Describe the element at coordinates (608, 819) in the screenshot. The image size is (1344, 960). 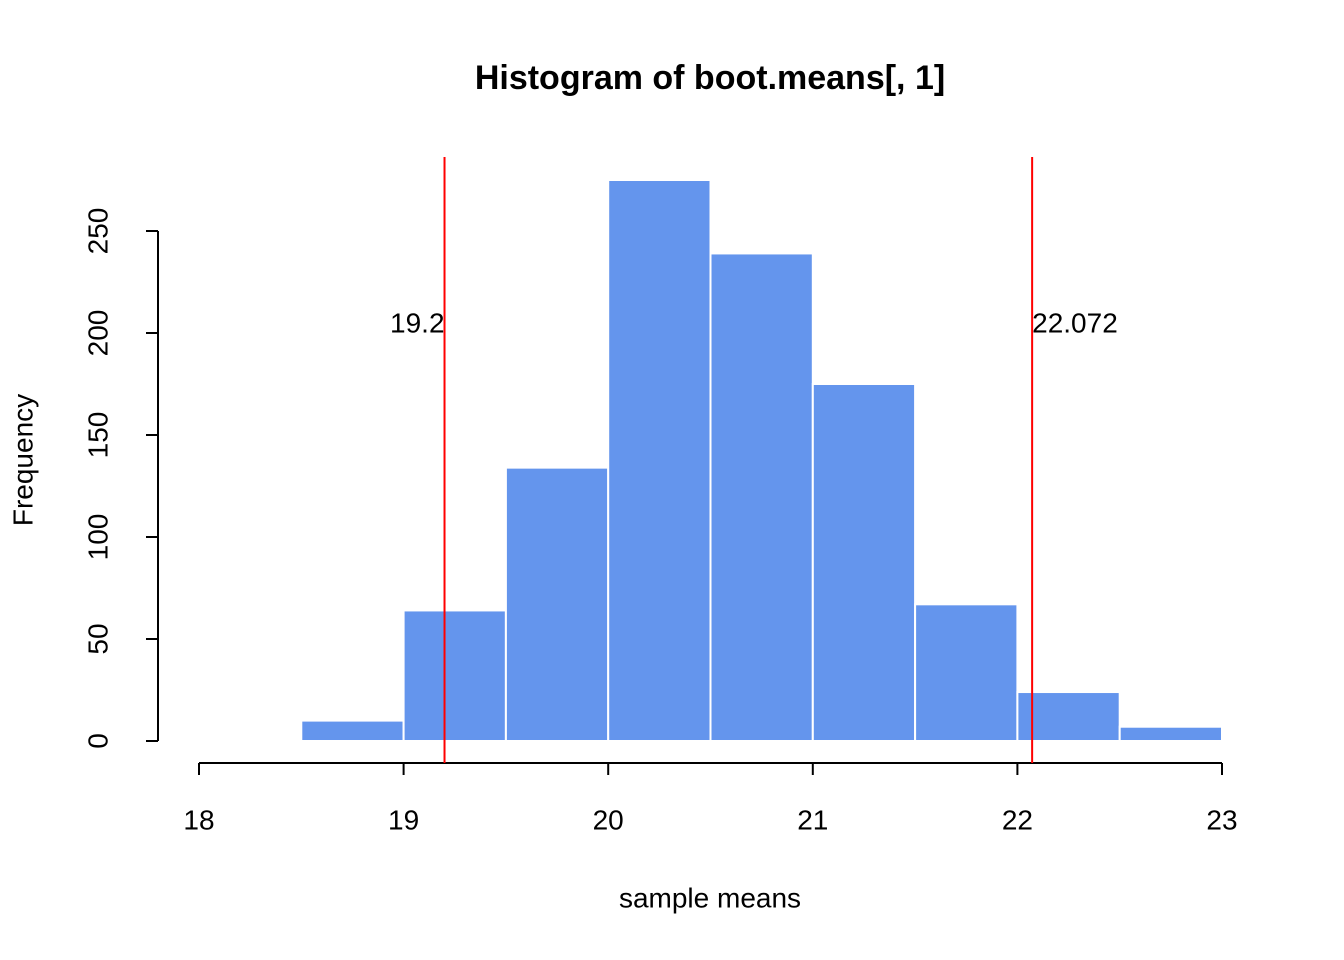
I see `x-tick-label: 20` at that location.